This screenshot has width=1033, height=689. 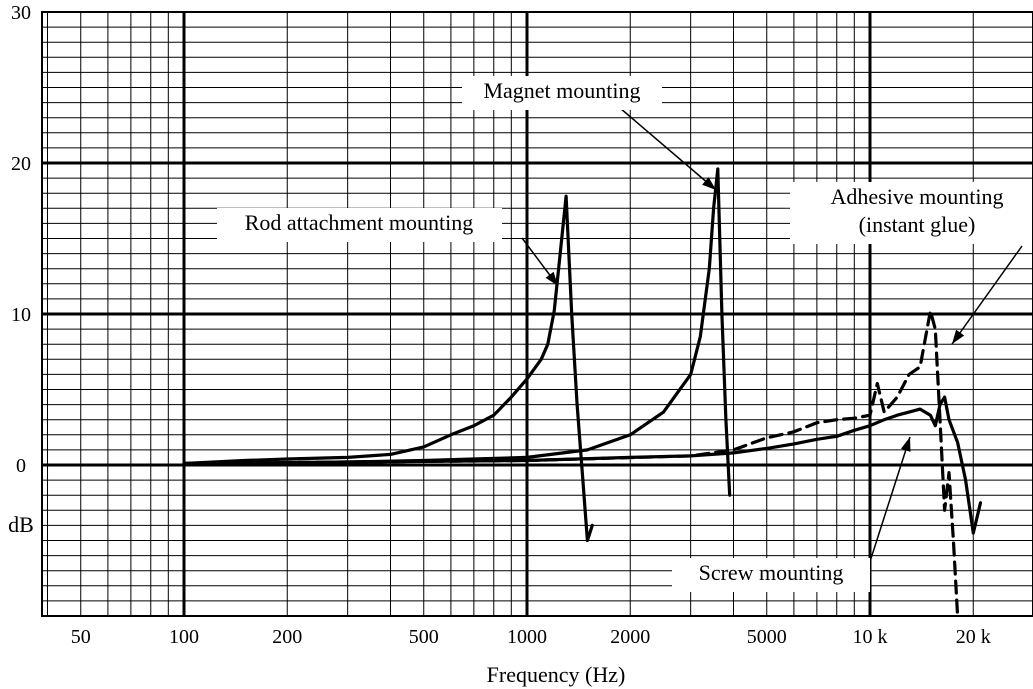 What do you see at coordinates (21, 524) in the screenshot?
I see `y-axis-label: dB` at bounding box center [21, 524].